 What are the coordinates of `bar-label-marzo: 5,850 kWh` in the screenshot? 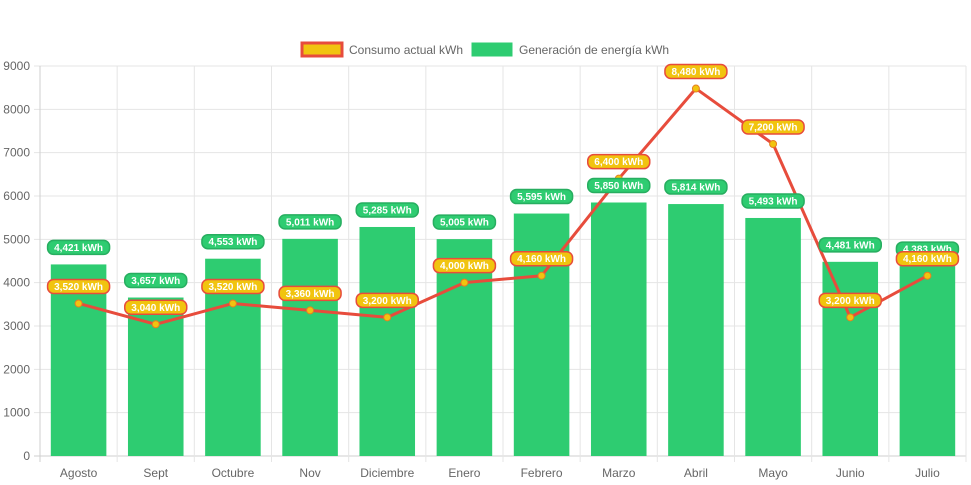 It's located at (619, 185).